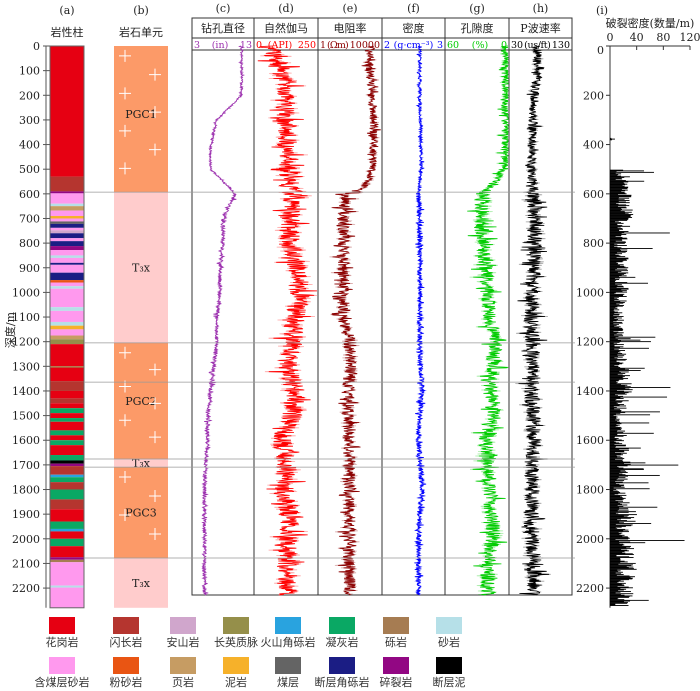  What do you see at coordinates (650, 23) in the screenshot?
I see `panel-i-title: 破裂密度(数量/m)` at bounding box center [650, 23].